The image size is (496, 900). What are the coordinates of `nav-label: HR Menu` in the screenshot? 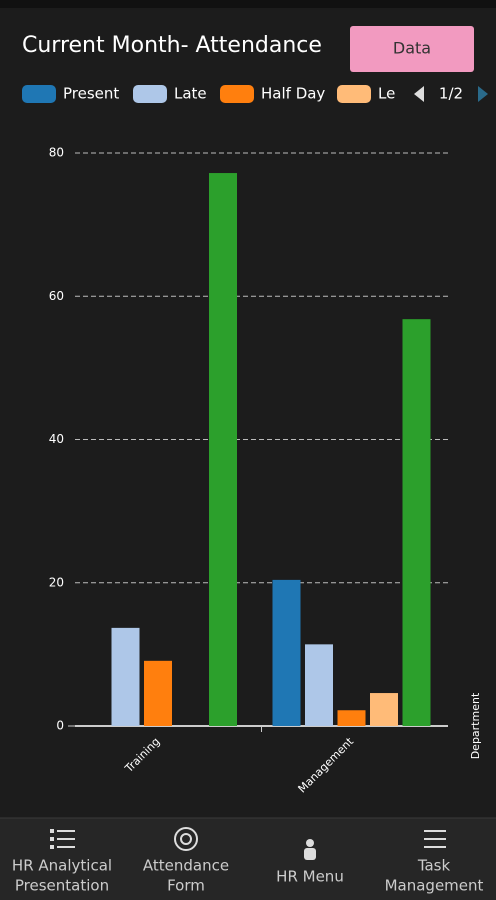 It's located at (310, 877).